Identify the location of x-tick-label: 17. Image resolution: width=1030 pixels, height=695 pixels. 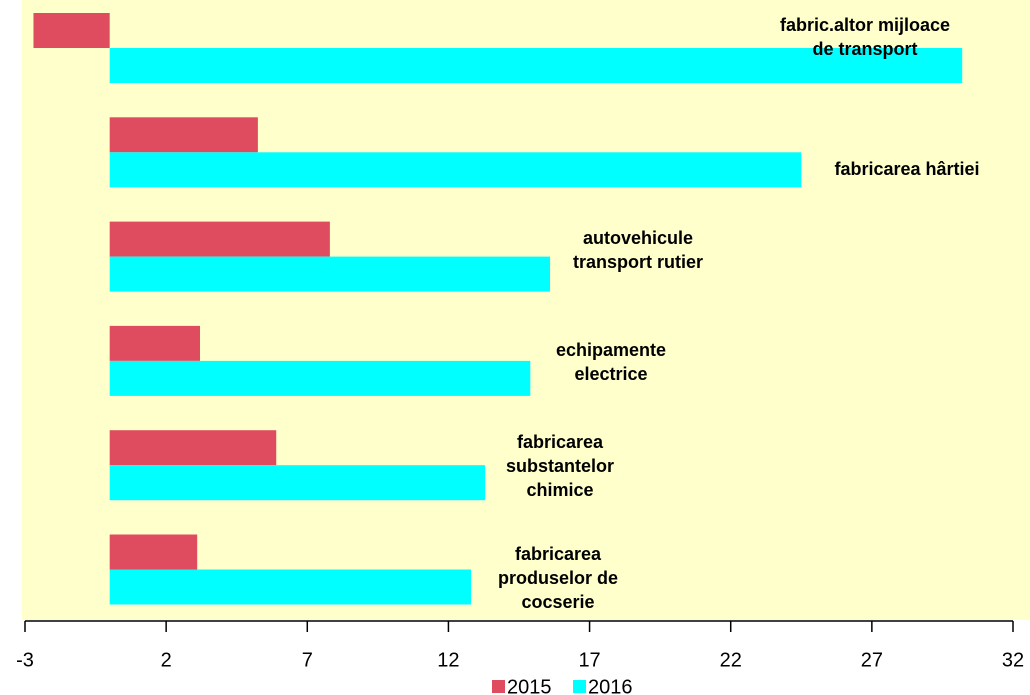
(589, 660).